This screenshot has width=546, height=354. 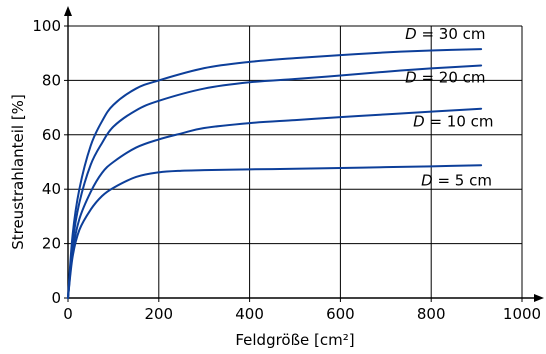 I want to click on x-tick-label-800: 800, so click(x=431, y=314).